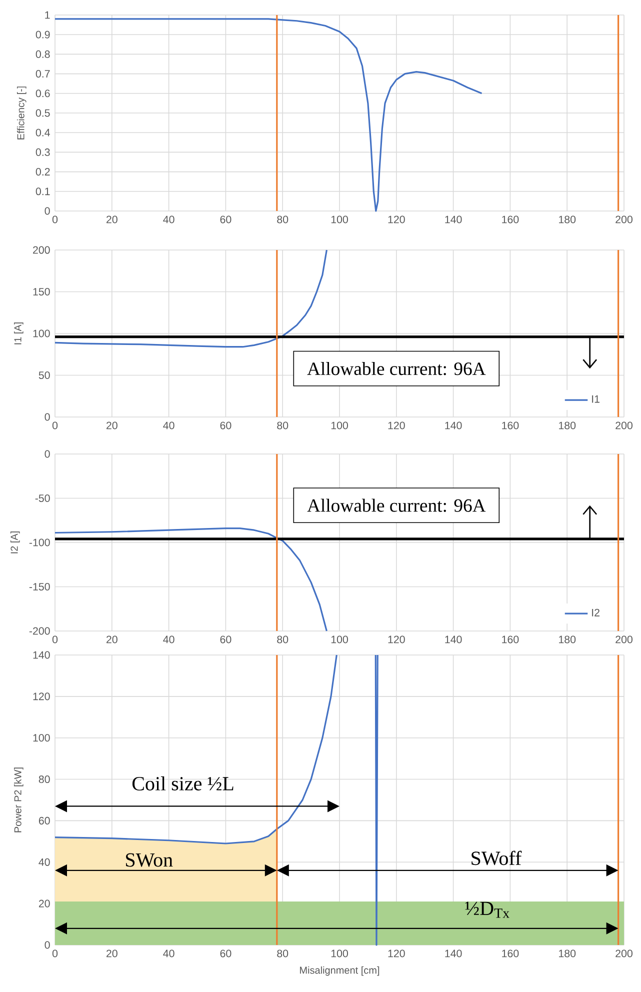 The width and height of the screenshot is (641, 992). I want to click on y-tick-label: 0.7, so click(43, 74).